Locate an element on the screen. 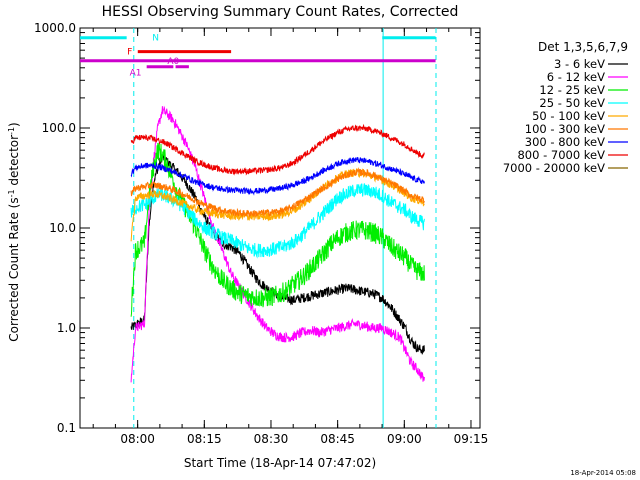  y-tick-label: 1.0 is located at coordinates (66, 328).